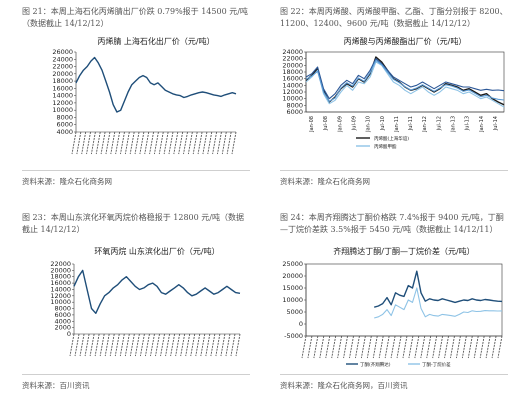 Image resolution: width=517 pixels, height=400 pixels. Describe the element at coordinates (468, 123) in the screenshot. I see `x-tick-label: Jul-13` at that location.